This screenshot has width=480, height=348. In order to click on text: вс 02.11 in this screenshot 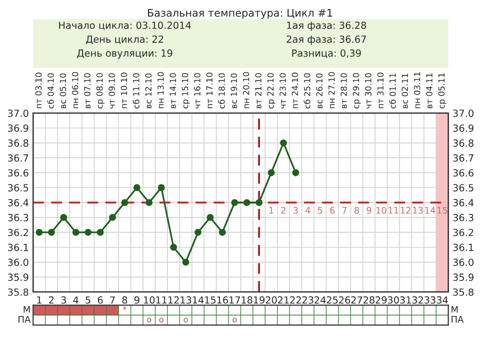, I will do `click(405, 91)`.